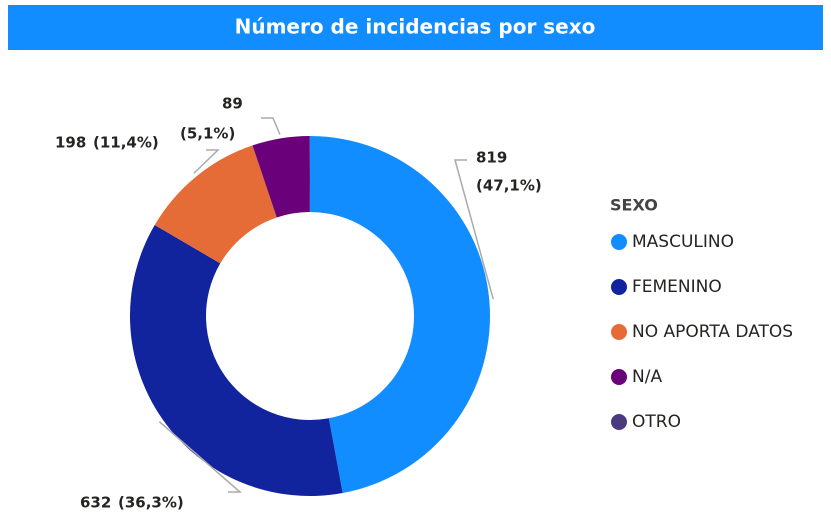 The image size is (831, 515). Describe the element at coordinates (634, 205) in the screenshot. I see `legend-title: SEXO` at that location.